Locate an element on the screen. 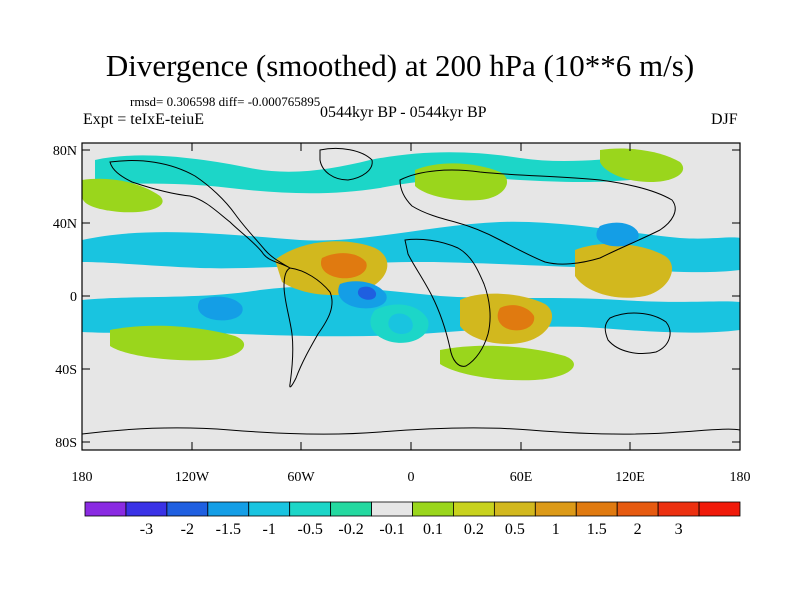 The image size is (800, 600). contour-high-lat-band is located at coordinates (372, 173).